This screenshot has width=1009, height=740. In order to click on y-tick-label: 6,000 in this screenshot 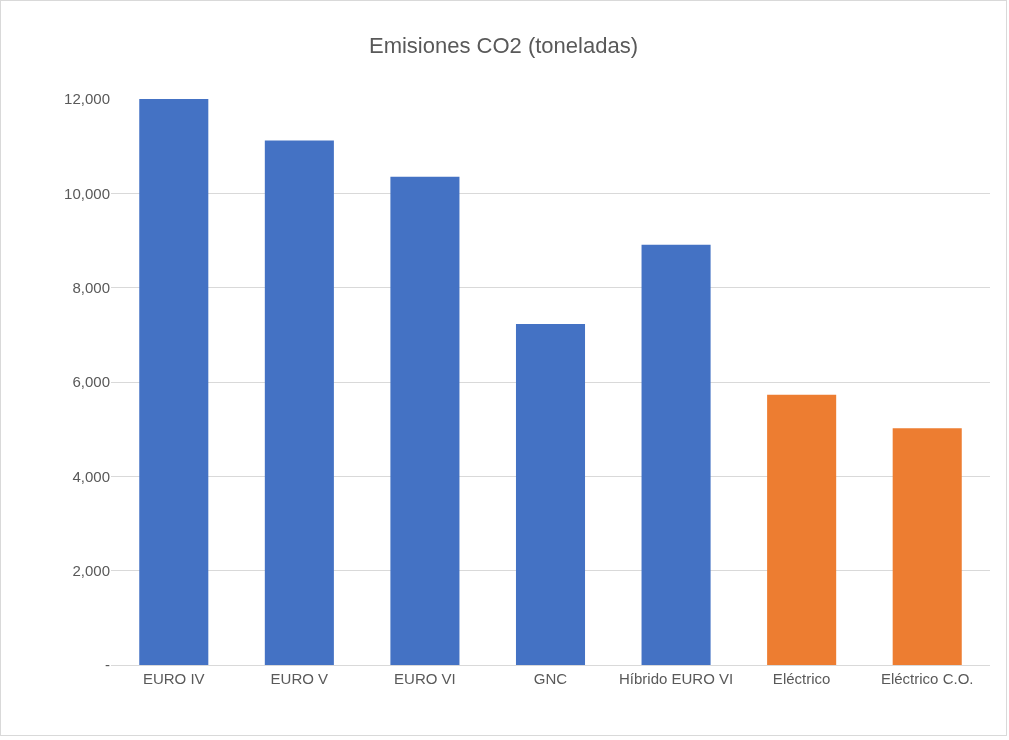, I will do `click(91, 382)`.